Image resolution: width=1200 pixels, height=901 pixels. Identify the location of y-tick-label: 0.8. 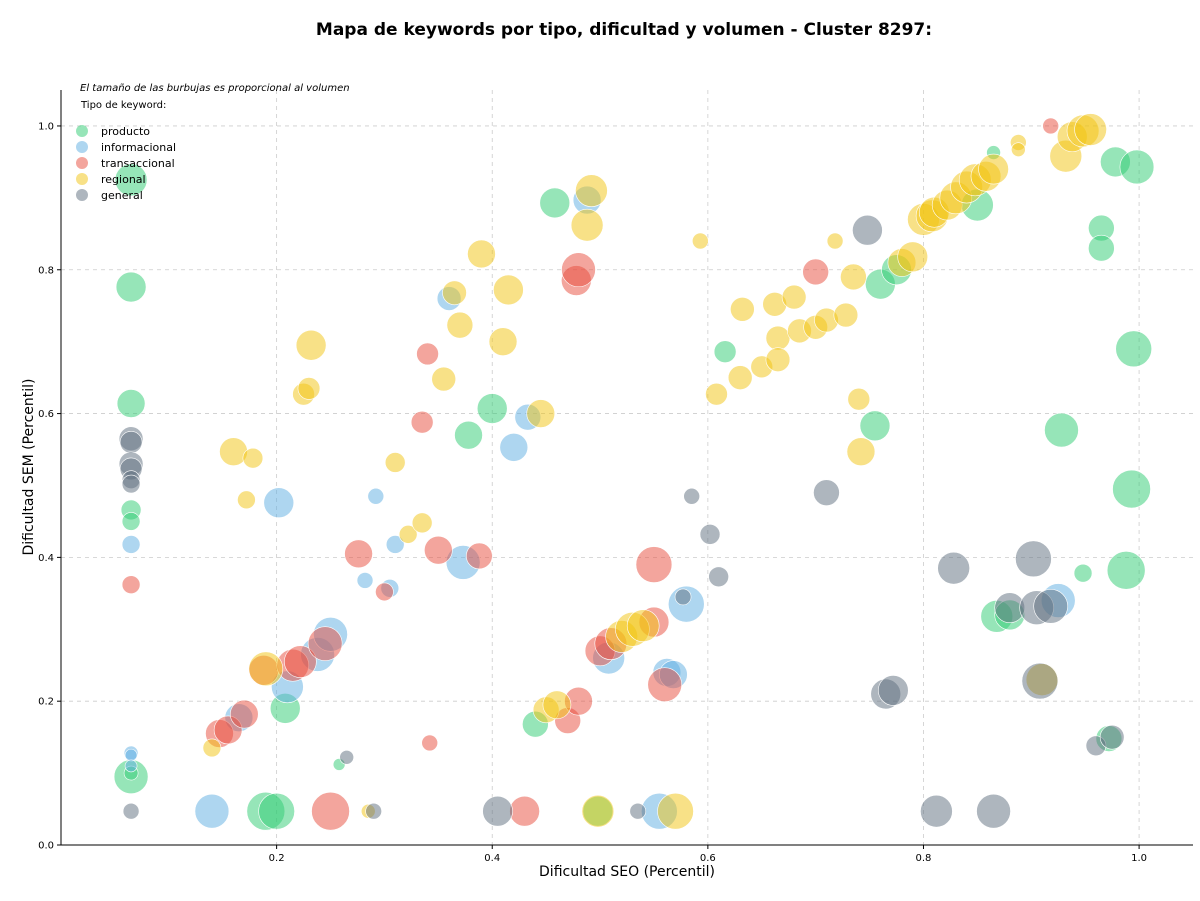
(46, 270).